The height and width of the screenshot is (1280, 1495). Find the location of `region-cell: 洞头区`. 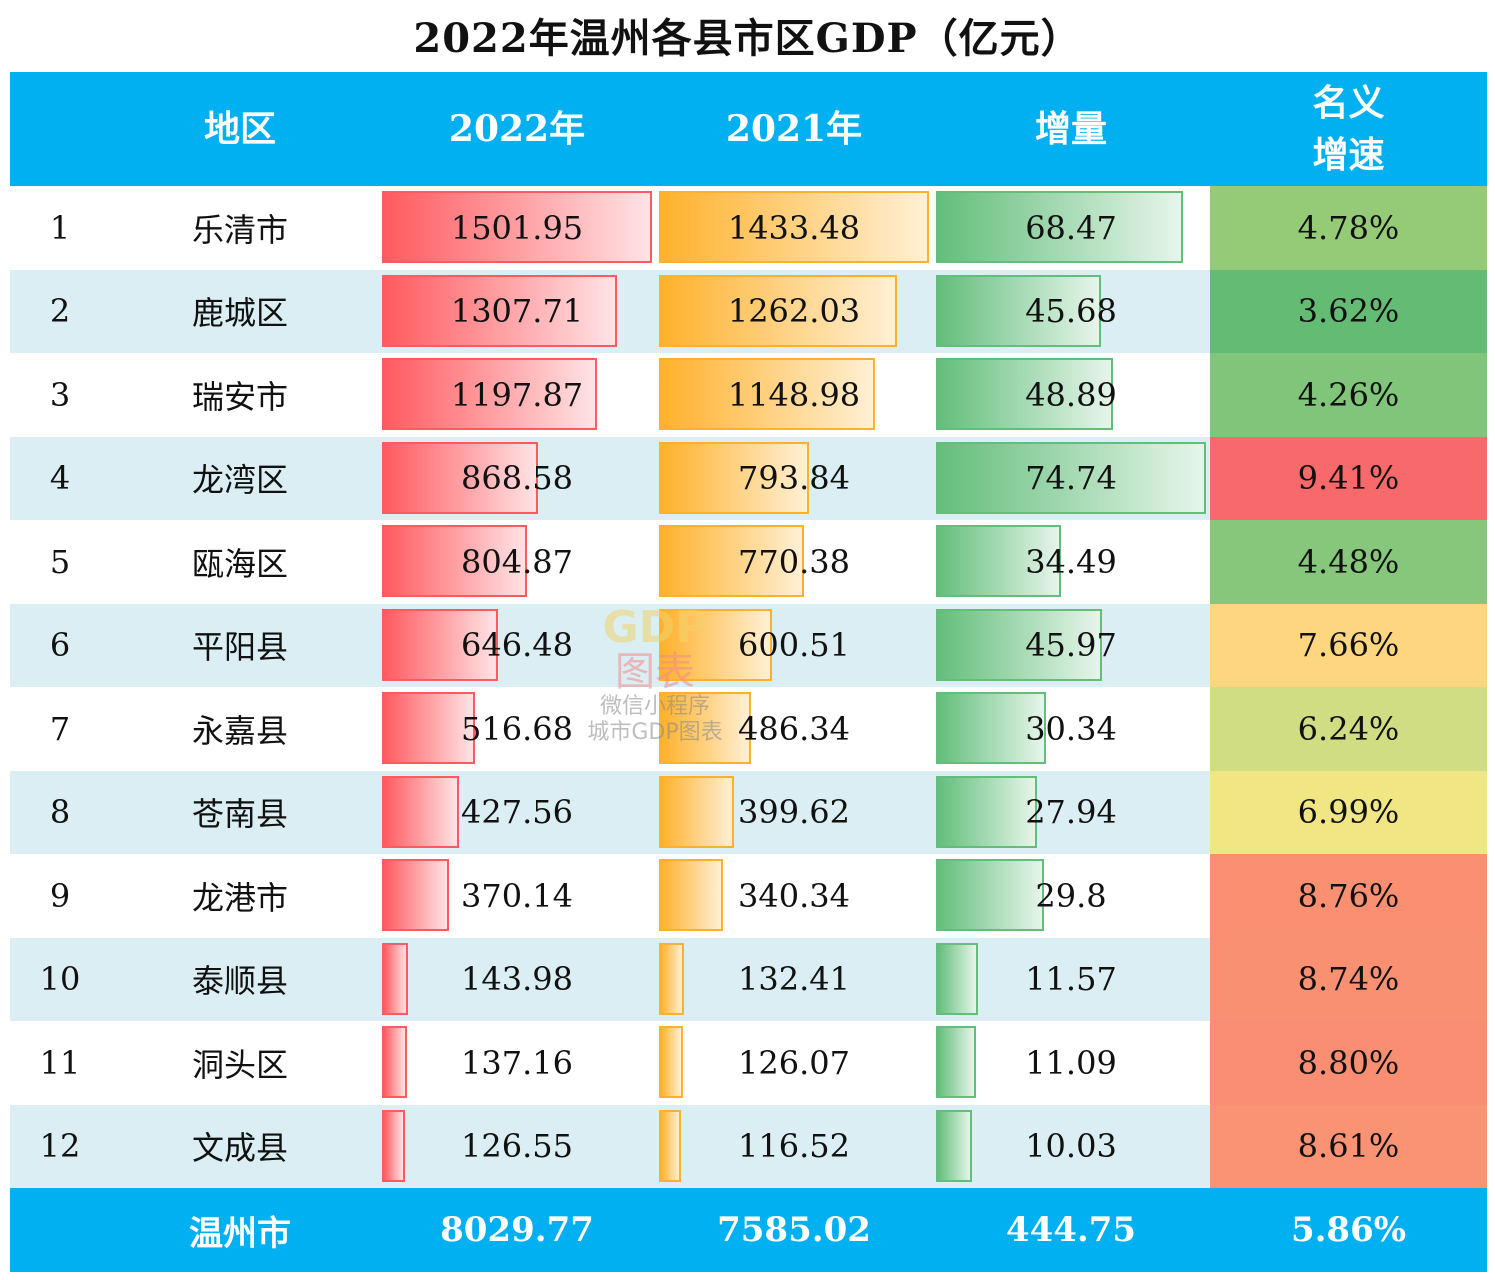

region-cell: 洞头区 is located at coordinates (239, 1064).